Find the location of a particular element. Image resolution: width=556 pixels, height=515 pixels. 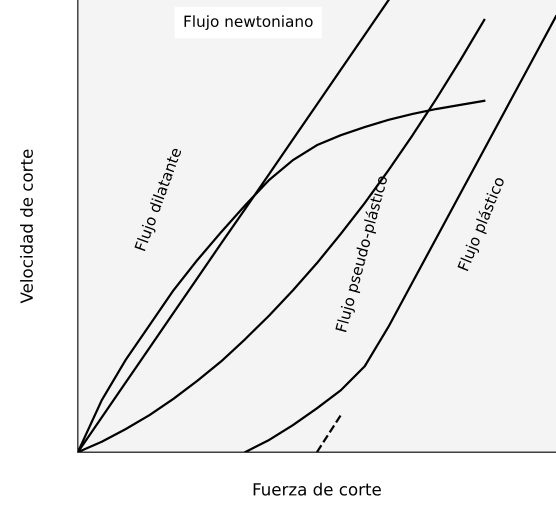

y-axis-title: Velocidad de corte is located at coordinates (26, 227).